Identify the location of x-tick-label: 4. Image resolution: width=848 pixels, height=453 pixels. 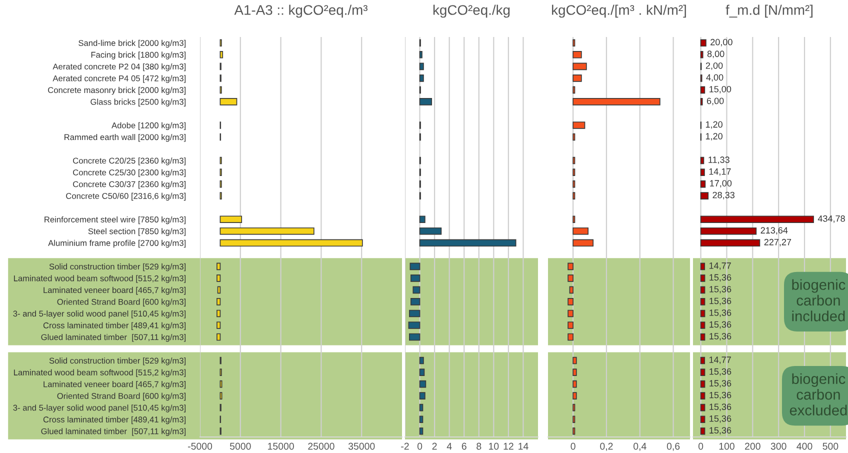
(449, 446).